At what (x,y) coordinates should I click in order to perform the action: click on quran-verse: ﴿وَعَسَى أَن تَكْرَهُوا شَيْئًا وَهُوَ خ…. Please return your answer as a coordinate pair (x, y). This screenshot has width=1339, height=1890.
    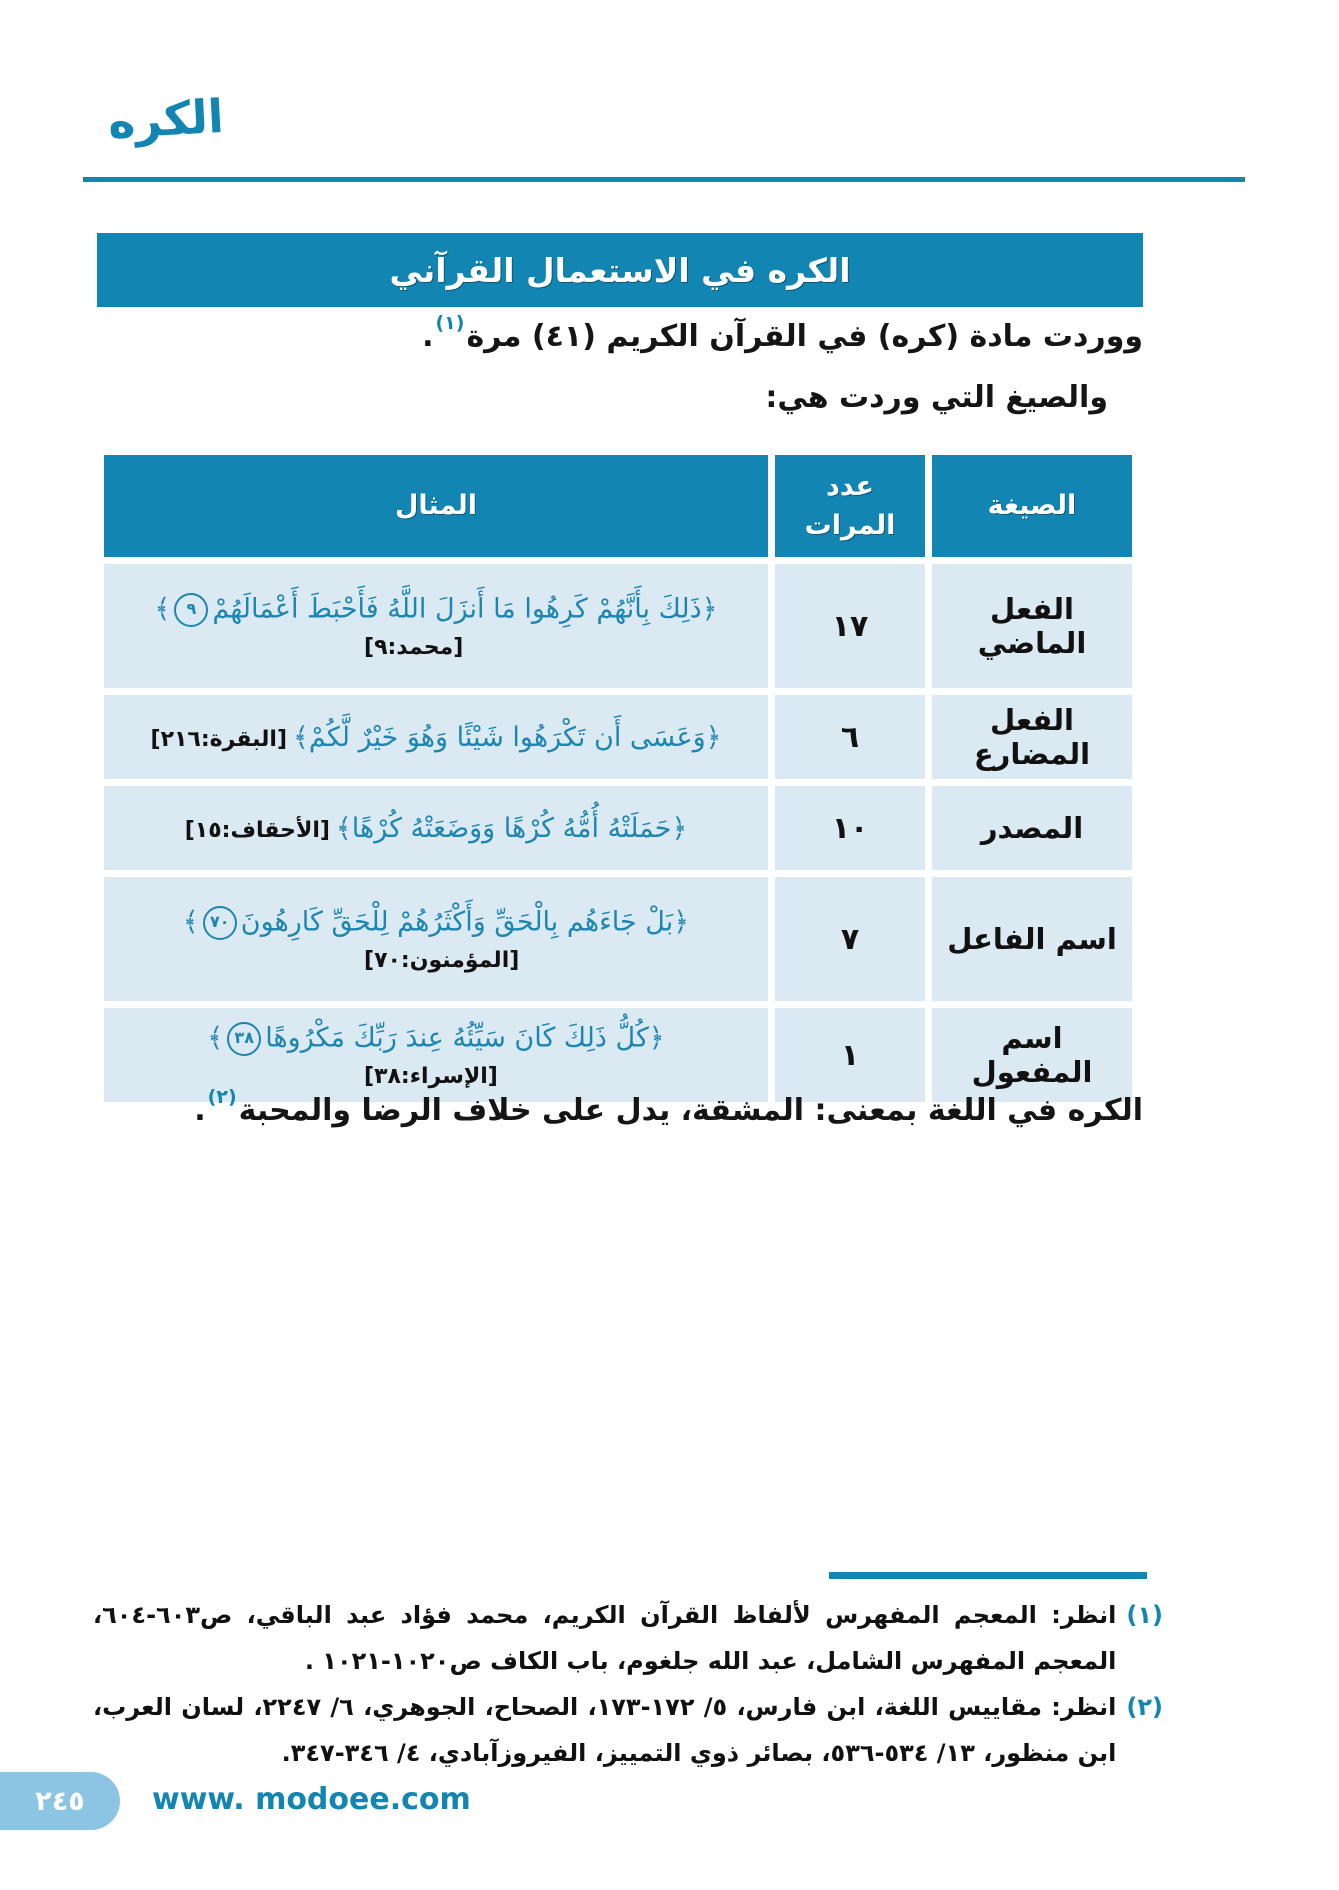
    Looking at the image, I should click on (507, 737).